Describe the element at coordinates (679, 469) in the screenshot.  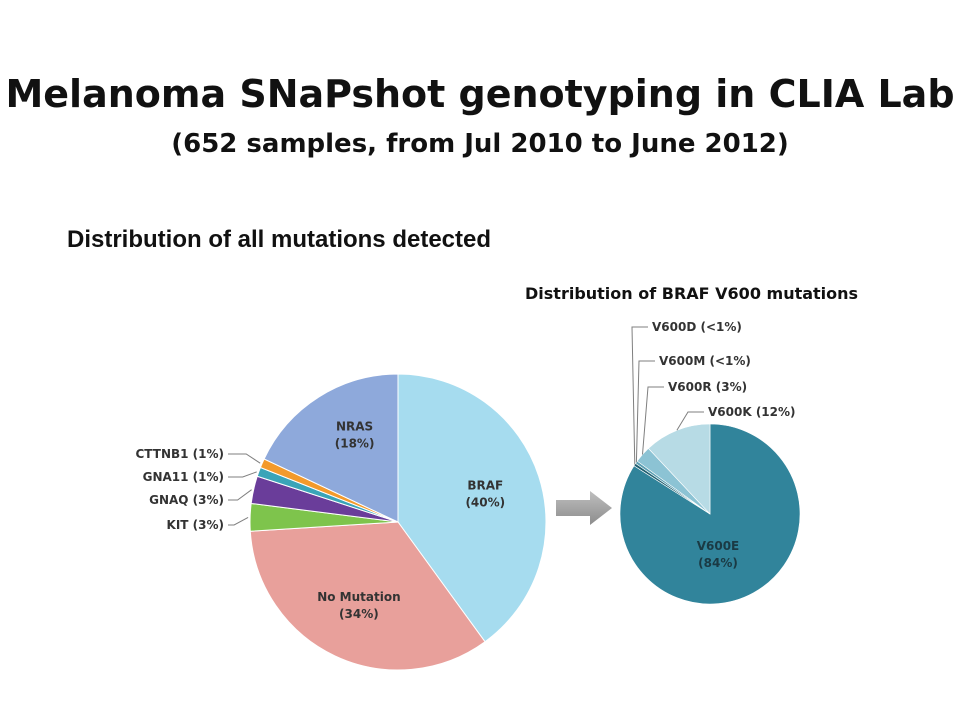
I see `braf-slice-v600k` at that location.